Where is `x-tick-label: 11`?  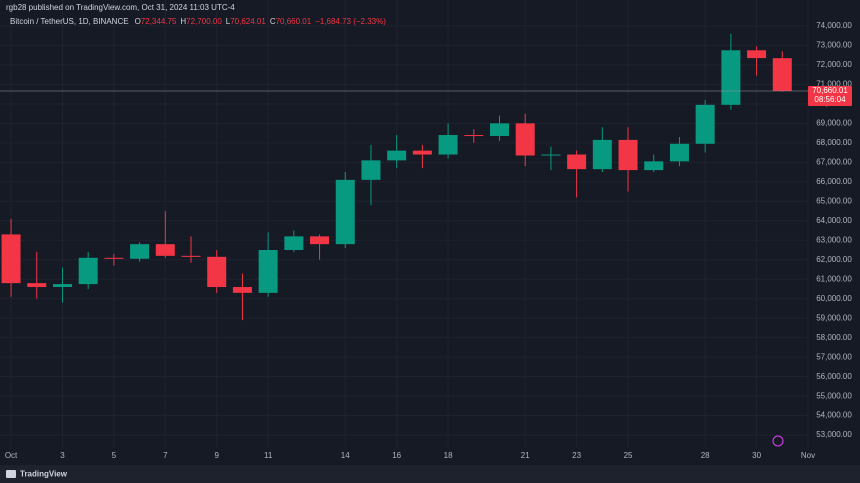
x-tick-label: 11 is located at coordinates (268, 455).